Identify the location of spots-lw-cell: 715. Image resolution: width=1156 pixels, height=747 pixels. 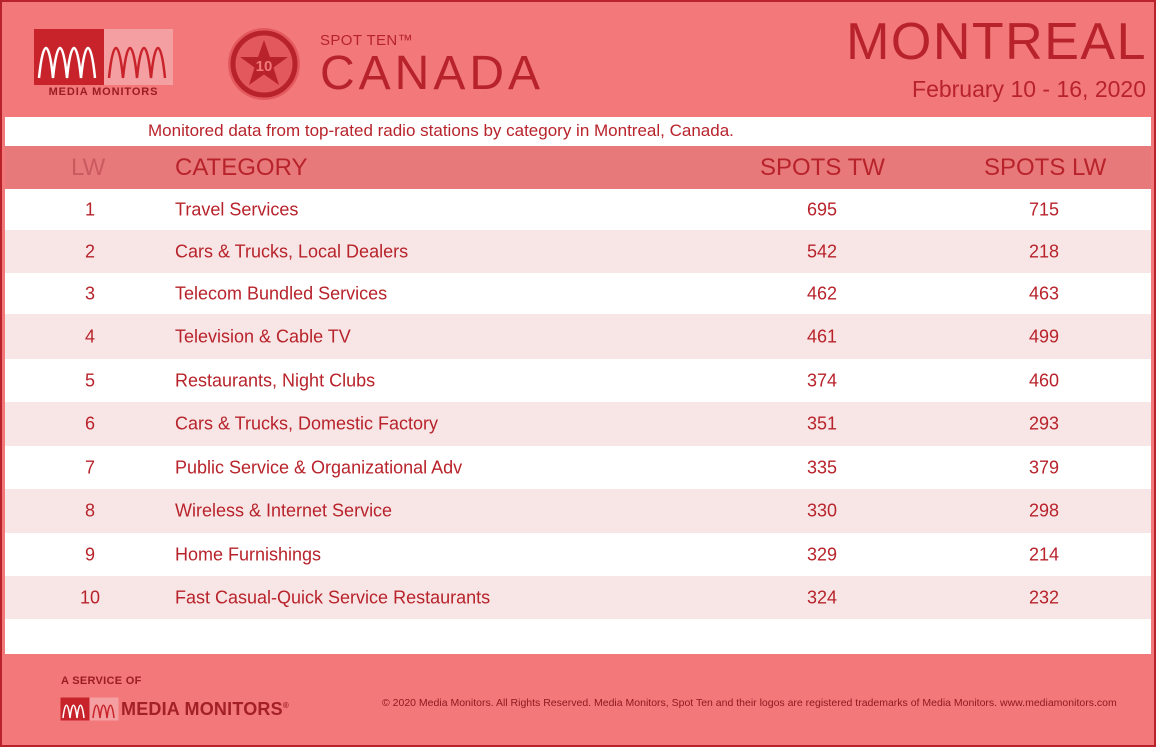
(1044, 209).